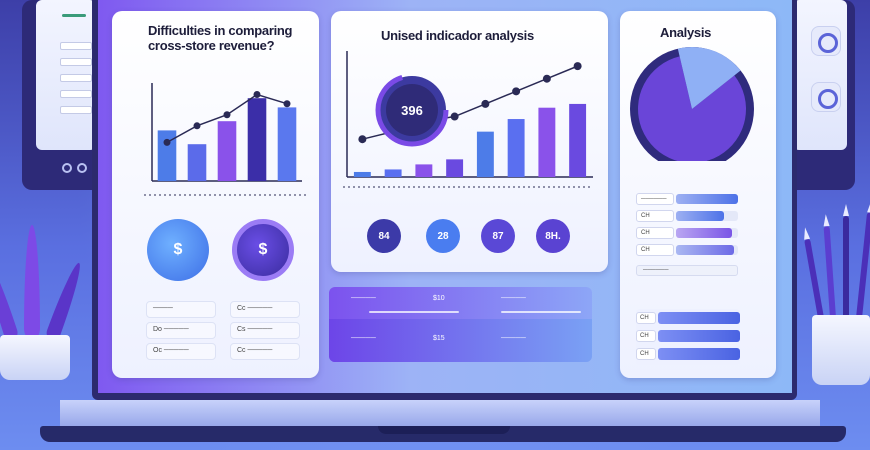  Describe the element at coordinates (841, 350) in the screenshot. I see `pen-cup` at that location.